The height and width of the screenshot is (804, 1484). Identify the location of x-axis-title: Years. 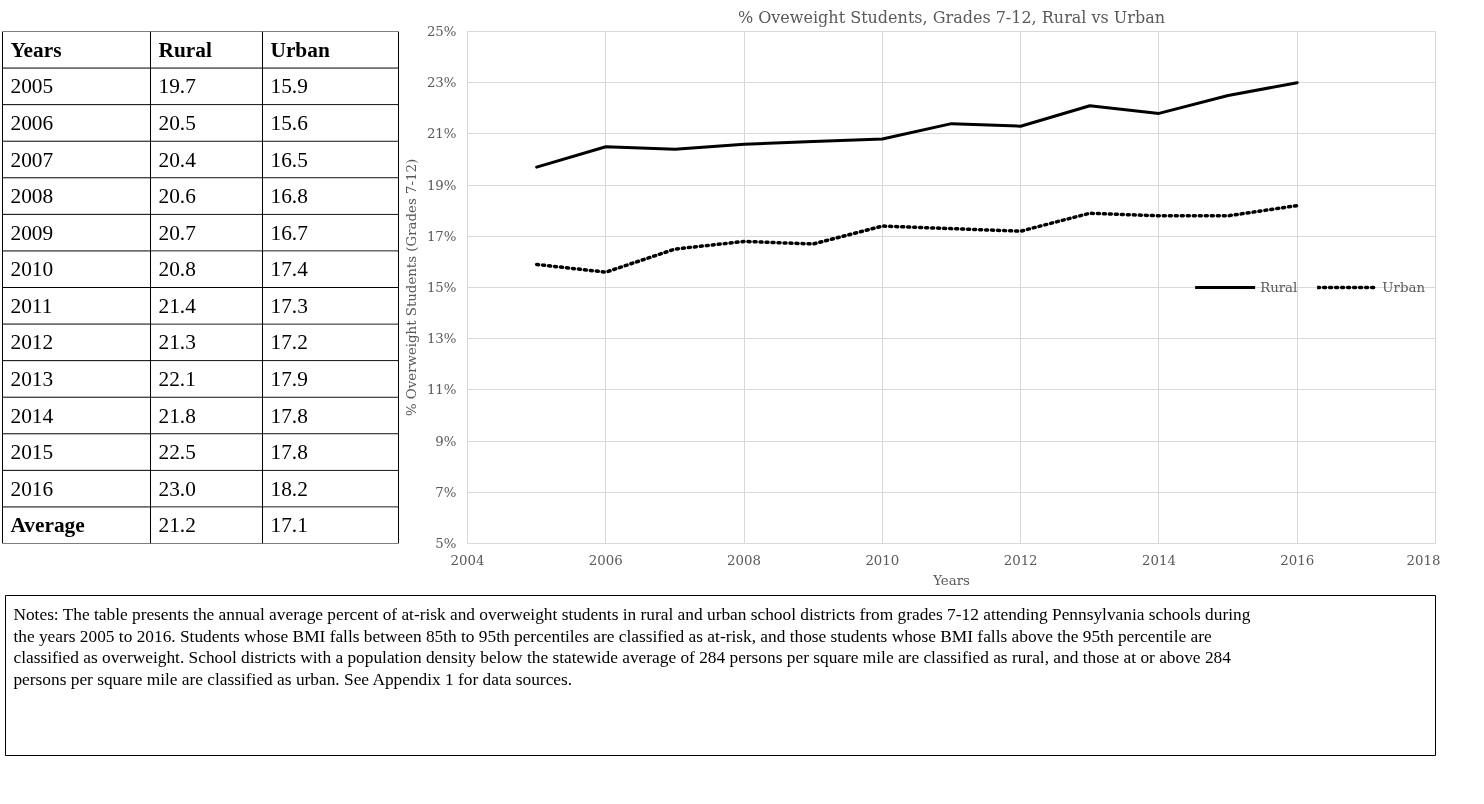
(951, 580).